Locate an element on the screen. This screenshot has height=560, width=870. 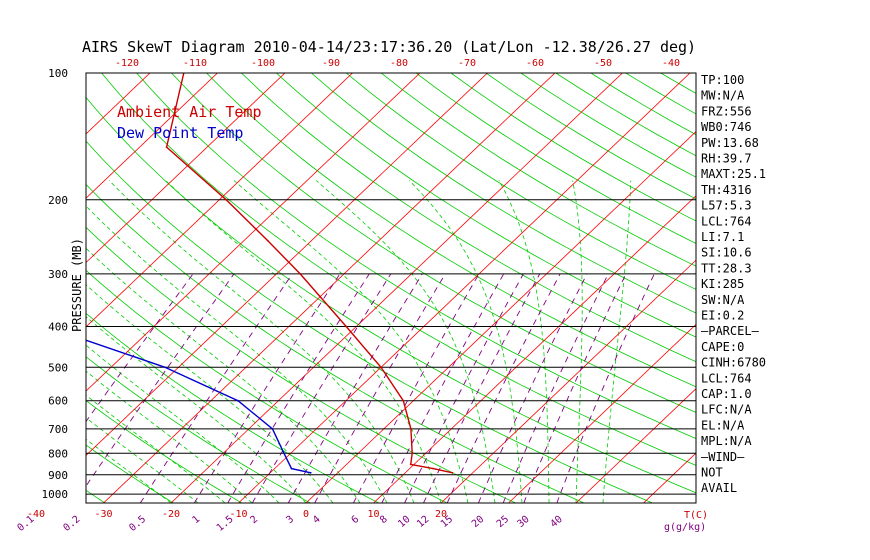
mixing-ratio-tick-label: 25 is located at coordinates (503, 522).